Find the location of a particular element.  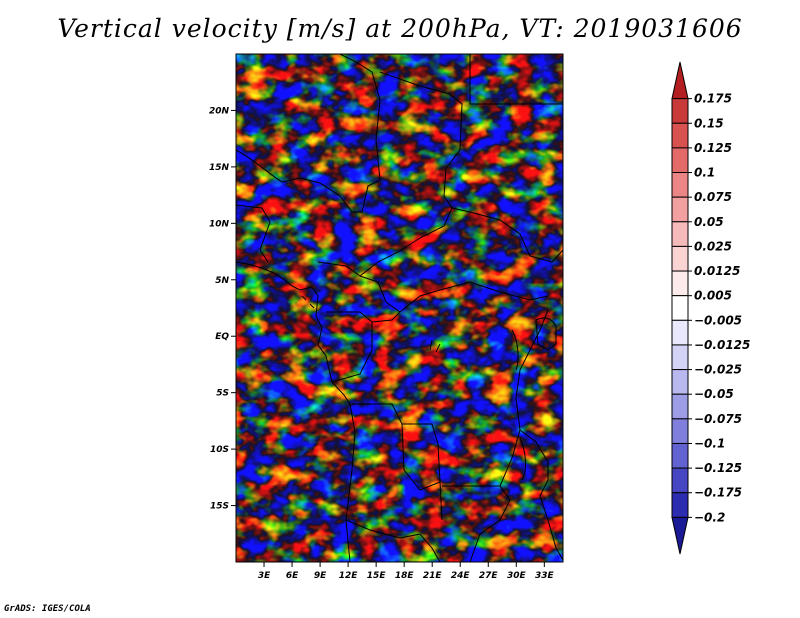

colorbar-label: 0.1 is located at coordinates (704, 173).